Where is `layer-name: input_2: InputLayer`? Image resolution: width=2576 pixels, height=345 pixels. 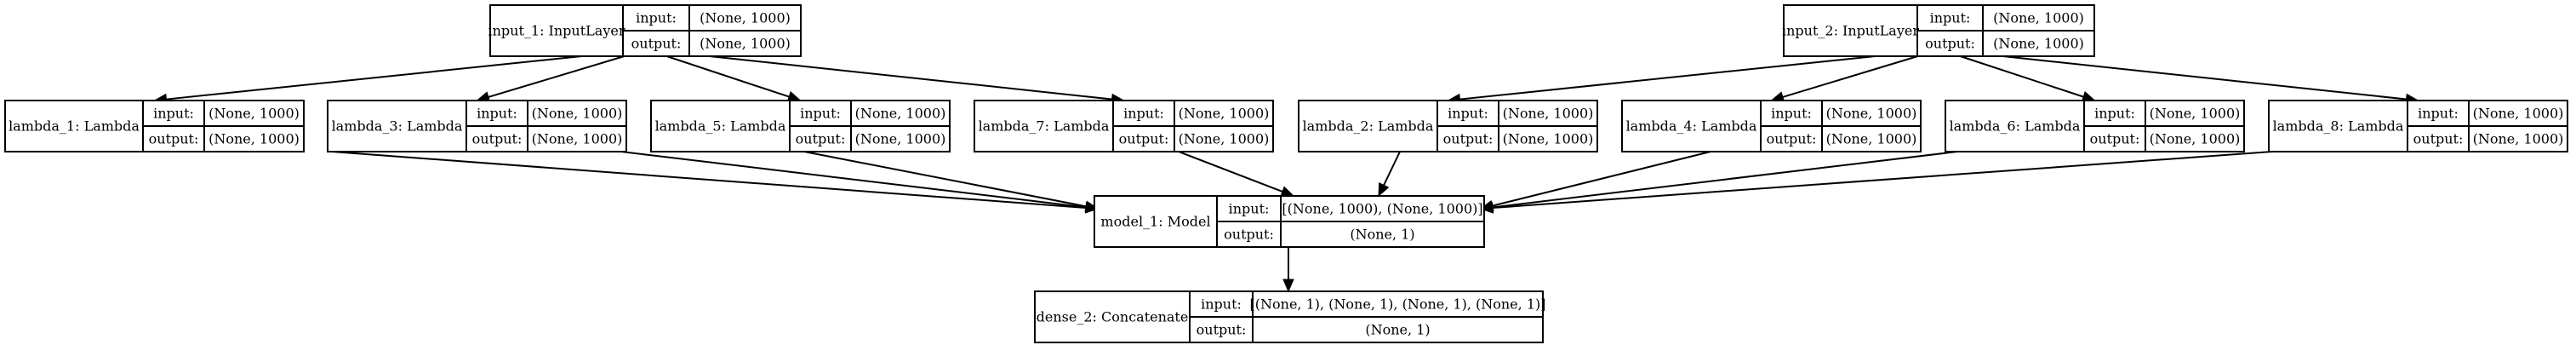 layer-name: input_2: InputLayer is located at coordinates (1850, 31).